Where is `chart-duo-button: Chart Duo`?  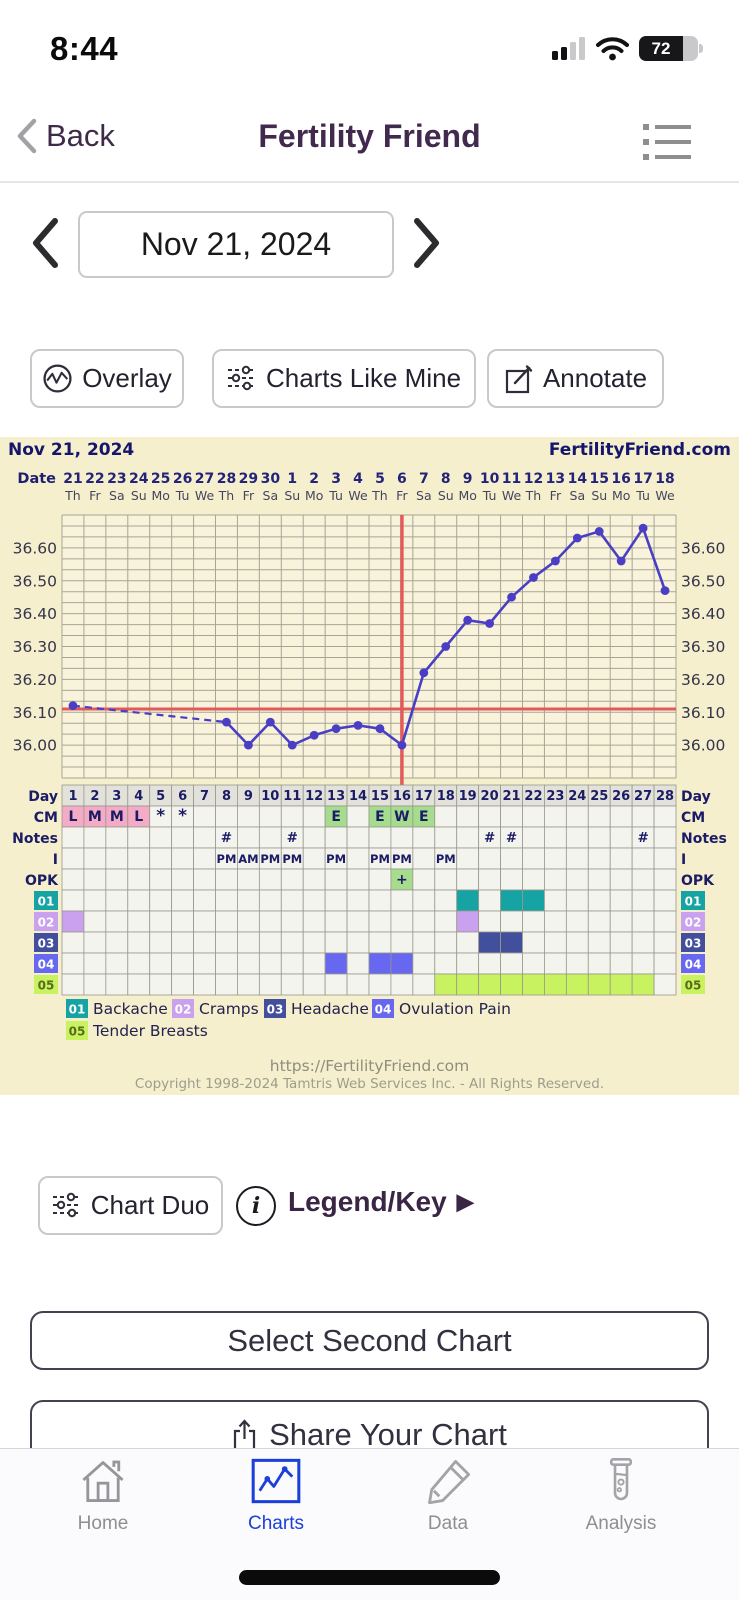
chart-duo-button: Chart Duo is located at coordinates (130, 1205).